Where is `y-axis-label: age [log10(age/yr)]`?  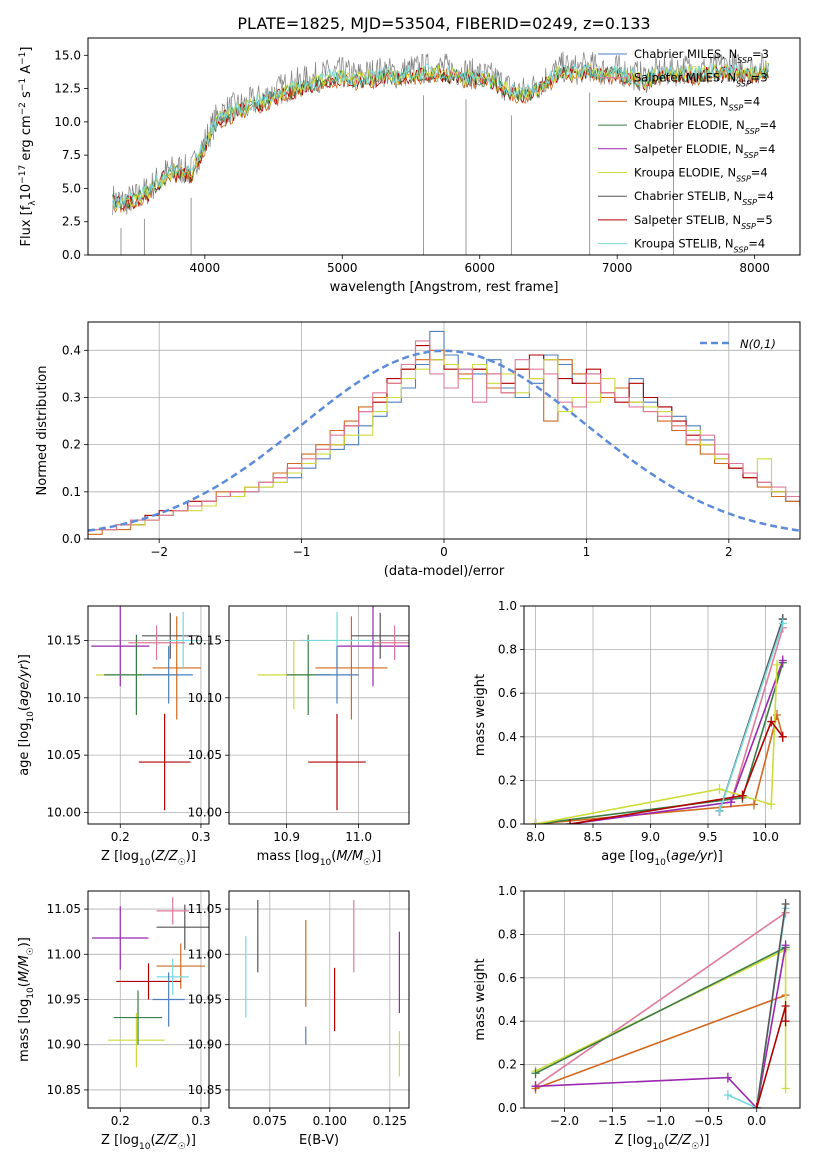
y-axis-label: age [log10(age/yr)] is located at coordinates (26, 715).